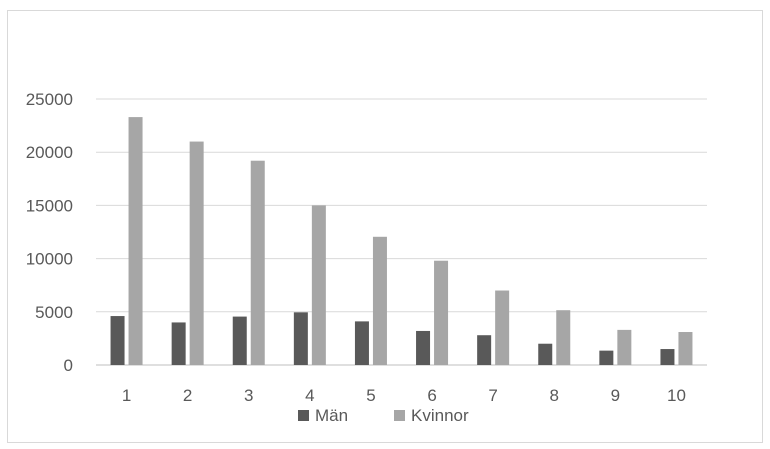 The height and width of the screenshot is (449, 770). Describe the element at coordinates (309, 395) in the screenshot. I see `x-tick-label: 4` at that location.